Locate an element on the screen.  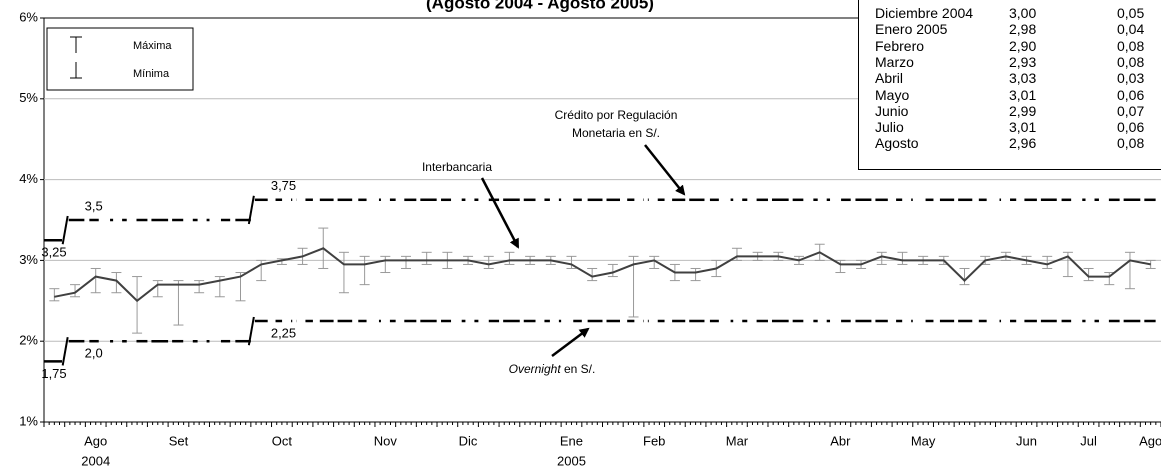
x-tick-label: Ene is located at coordinates (571, 440).